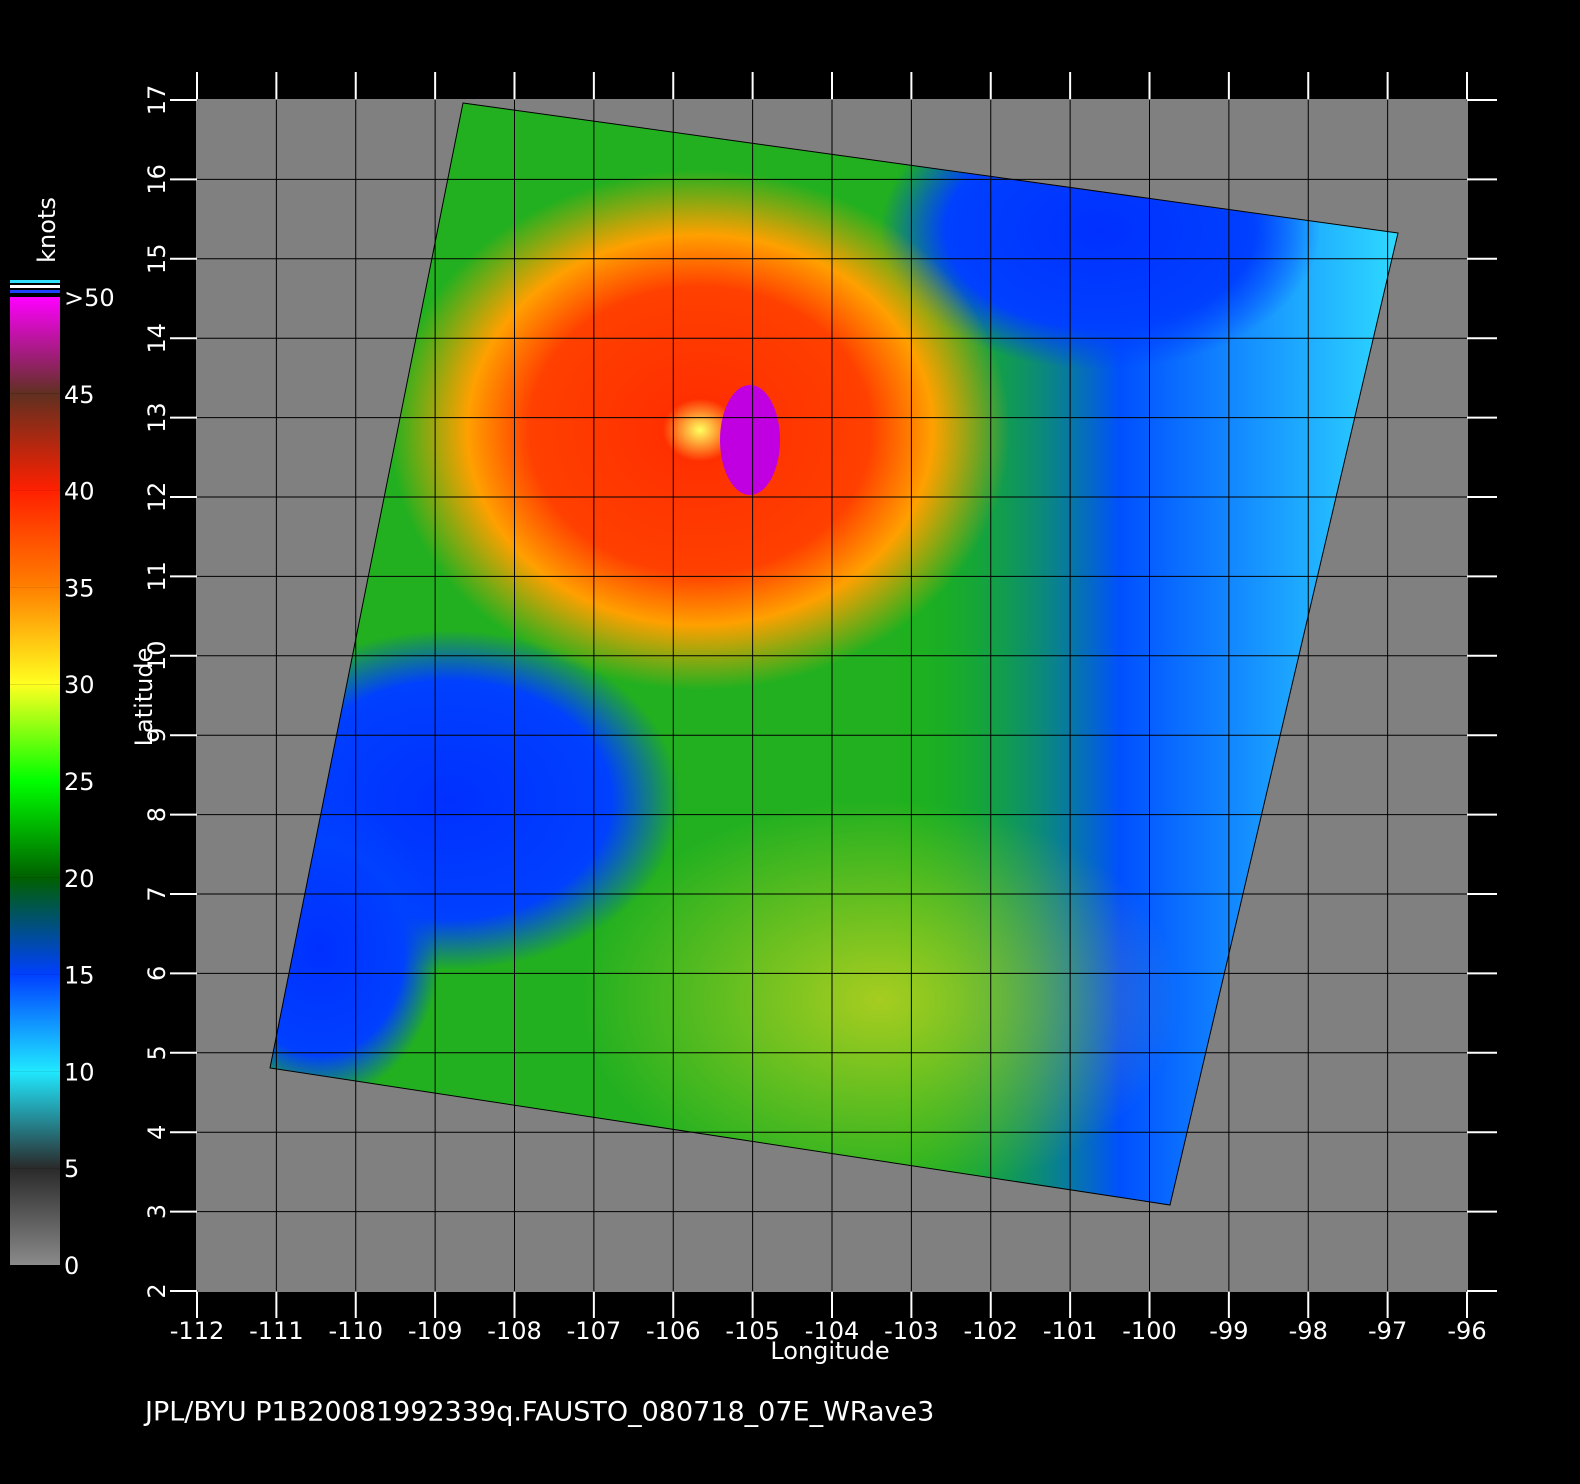 The image size is (1580, 1484). I want to click on x-axis-label: Longitude, so click(829, 1351).